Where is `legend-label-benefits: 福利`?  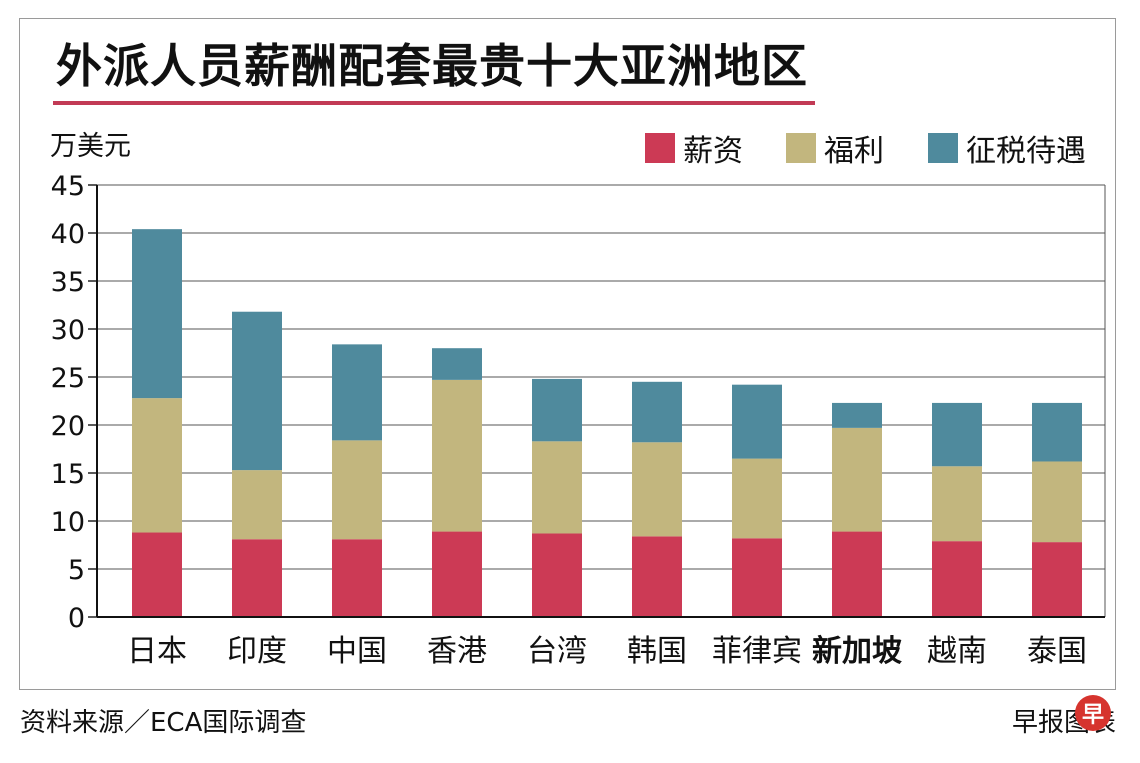
legend-label-benefits: 福利 is located at coordinates (854, 151).